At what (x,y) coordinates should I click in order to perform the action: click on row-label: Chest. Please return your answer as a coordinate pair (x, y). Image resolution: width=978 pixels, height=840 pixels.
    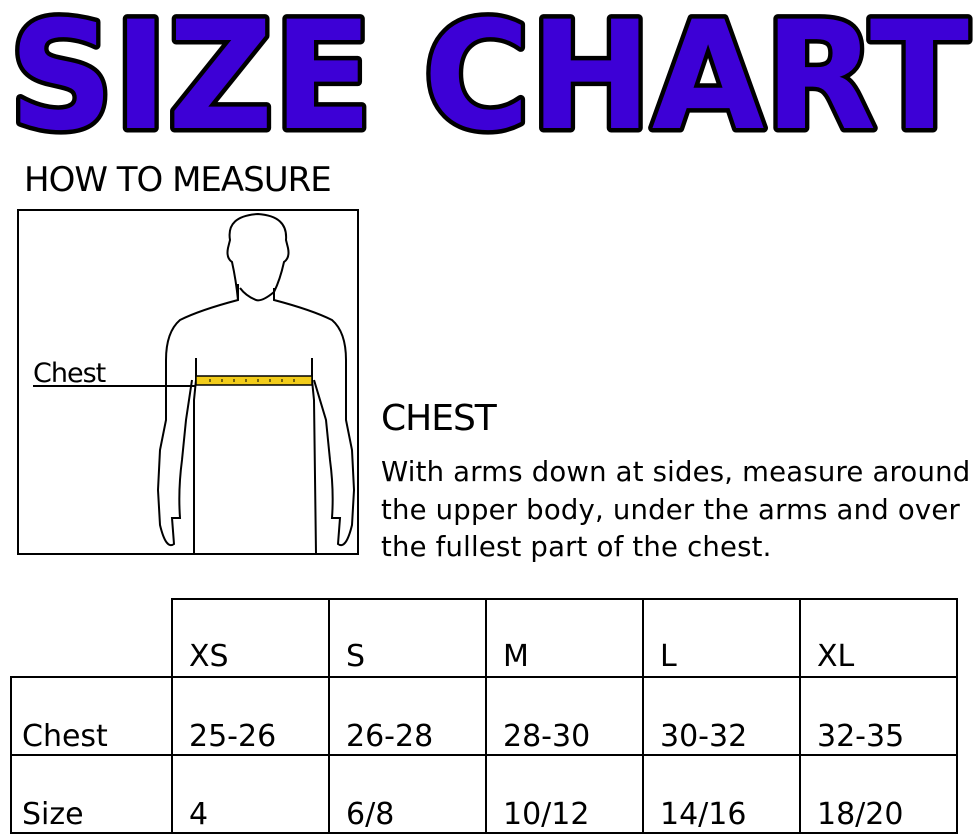
    Looking at the image, I should click on (91, 716).